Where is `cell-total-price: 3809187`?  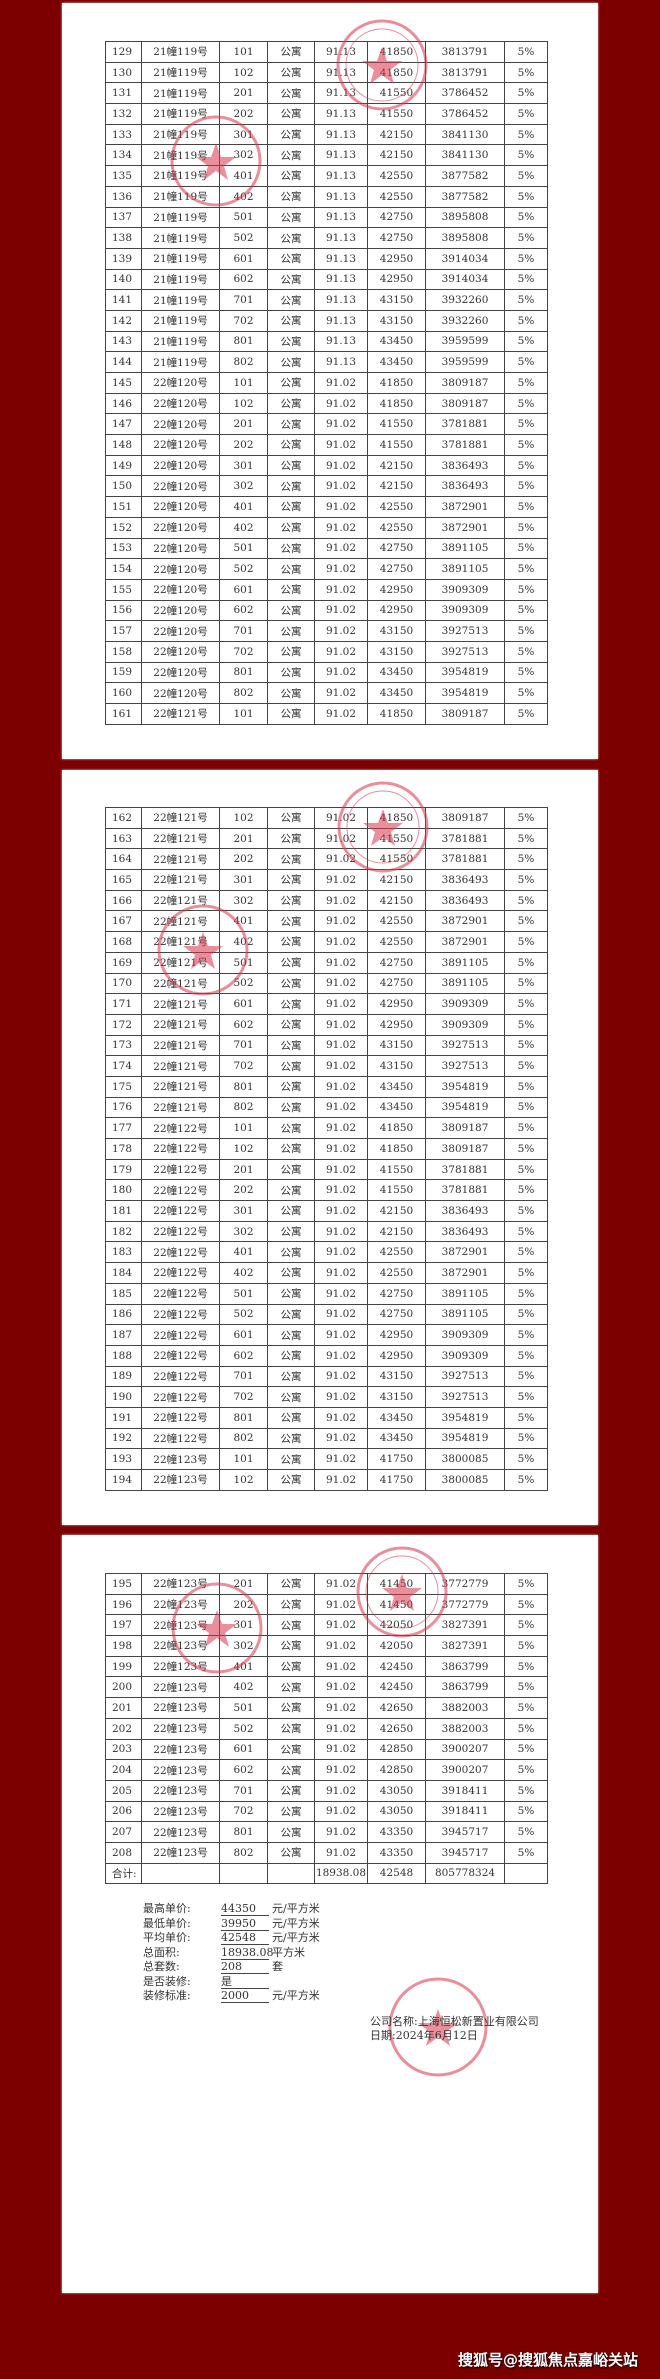 cell-total-price: 3809187 is located at coordinates (465, 1149).